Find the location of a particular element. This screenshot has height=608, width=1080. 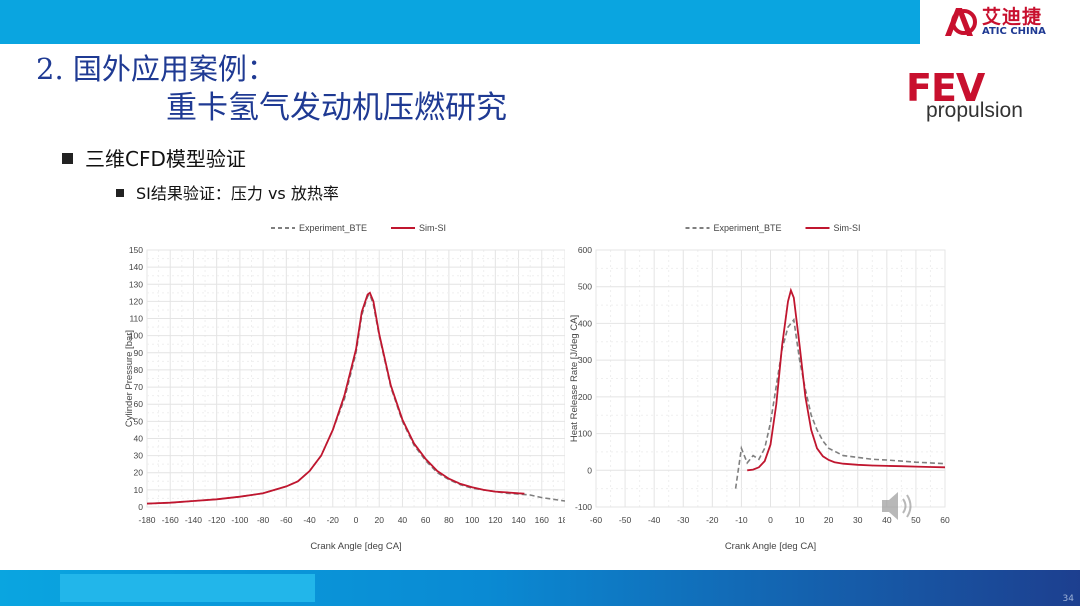

slide-title-line1: 2. 国外应用案例： is located at coordinates (156, 69).